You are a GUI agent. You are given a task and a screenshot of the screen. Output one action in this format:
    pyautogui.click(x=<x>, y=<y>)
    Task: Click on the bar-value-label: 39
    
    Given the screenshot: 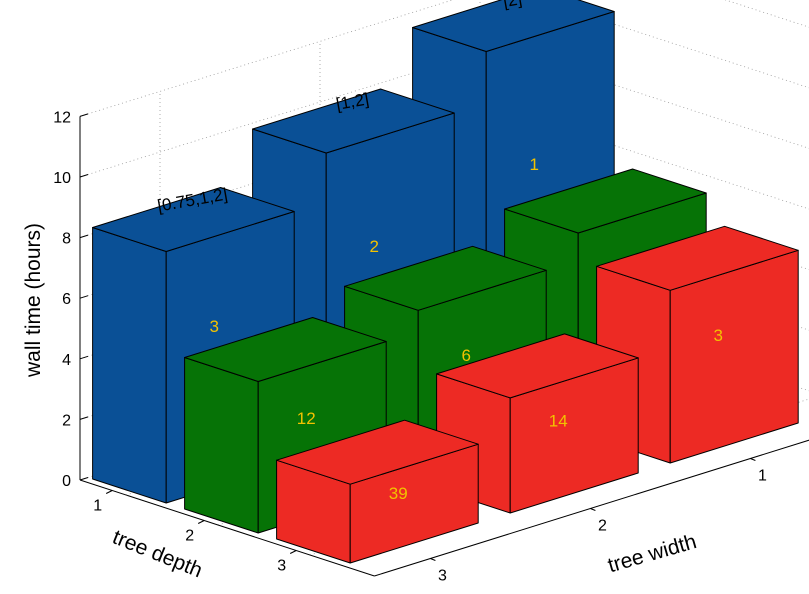 What is the action you would take?
    pyautogui.click(x=398, y=493)
    